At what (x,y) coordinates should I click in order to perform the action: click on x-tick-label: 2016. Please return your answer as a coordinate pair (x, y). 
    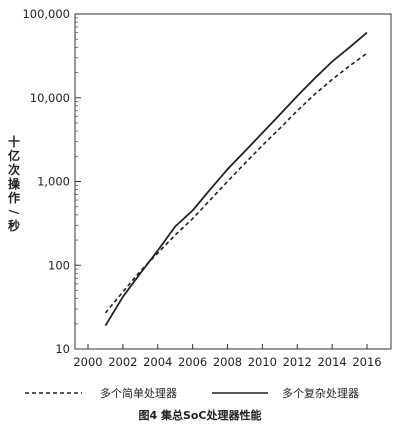
    Looking at the image, I should click on (366, 362).